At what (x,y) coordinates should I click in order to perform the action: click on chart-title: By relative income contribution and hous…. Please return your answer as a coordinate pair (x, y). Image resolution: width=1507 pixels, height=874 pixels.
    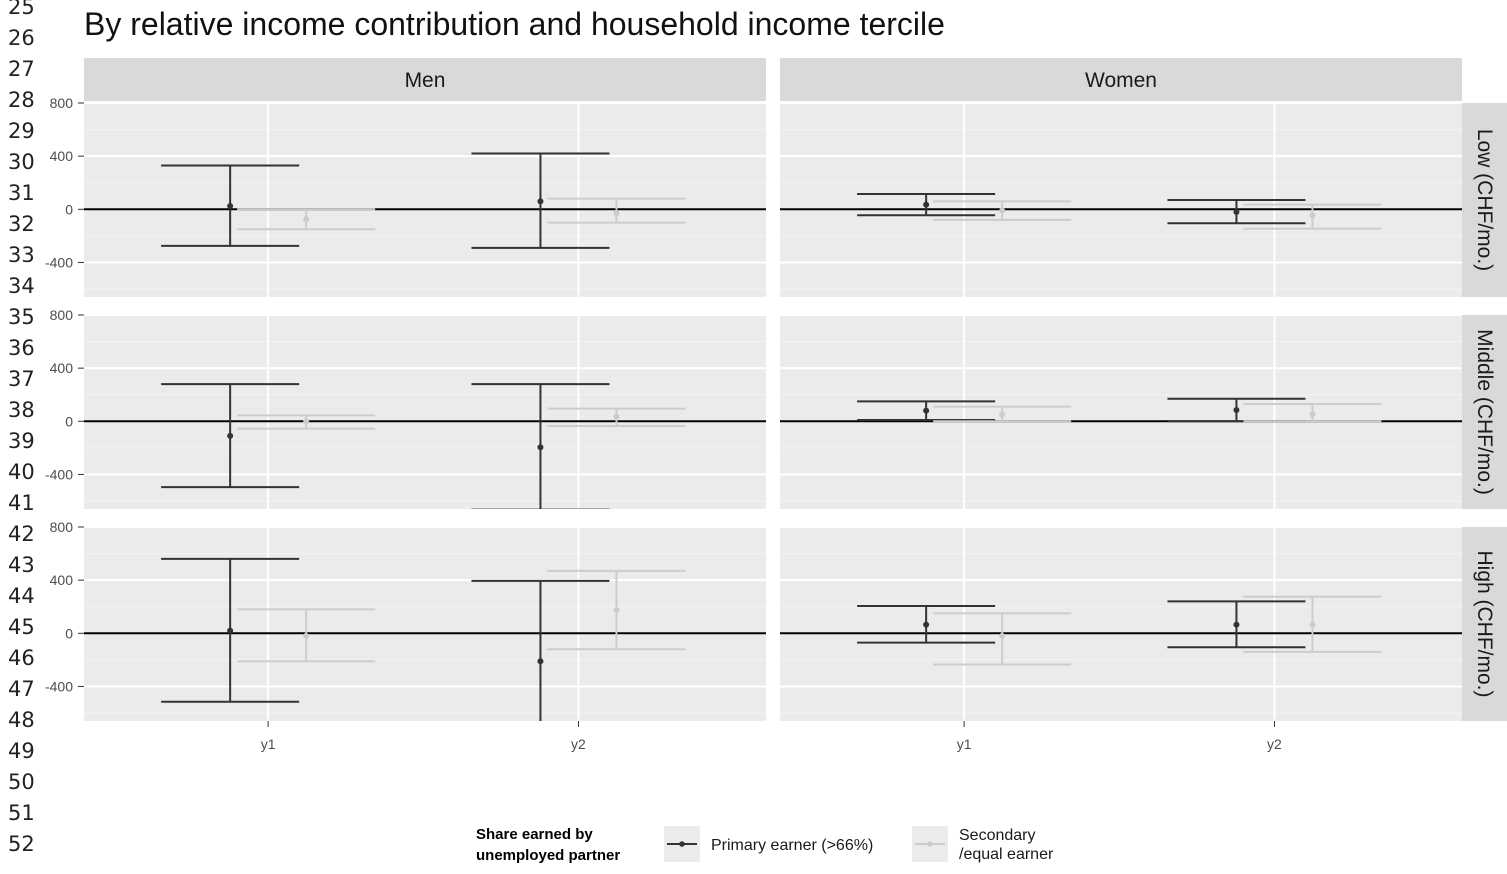
    Looking at the image, I should click on (514, 24).